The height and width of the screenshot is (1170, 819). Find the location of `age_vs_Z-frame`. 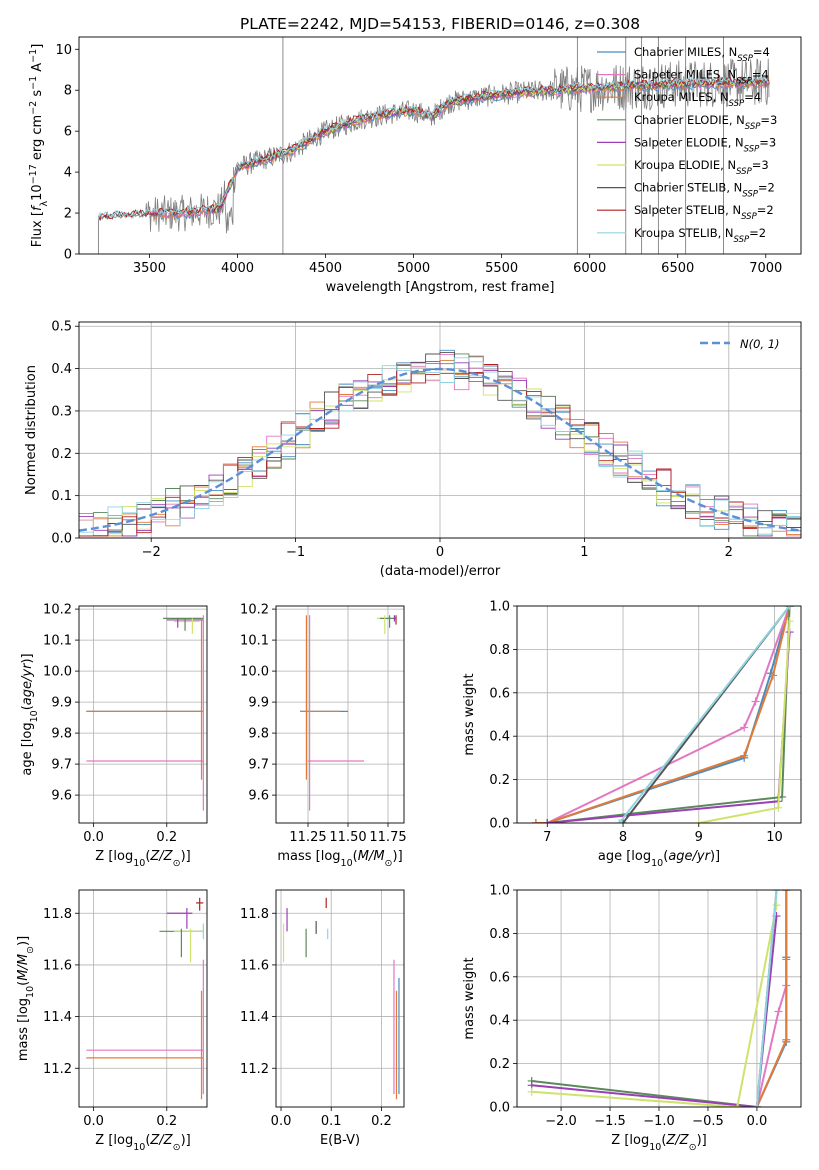

age_vs_Z-frame is located at coordinates (143, 714).